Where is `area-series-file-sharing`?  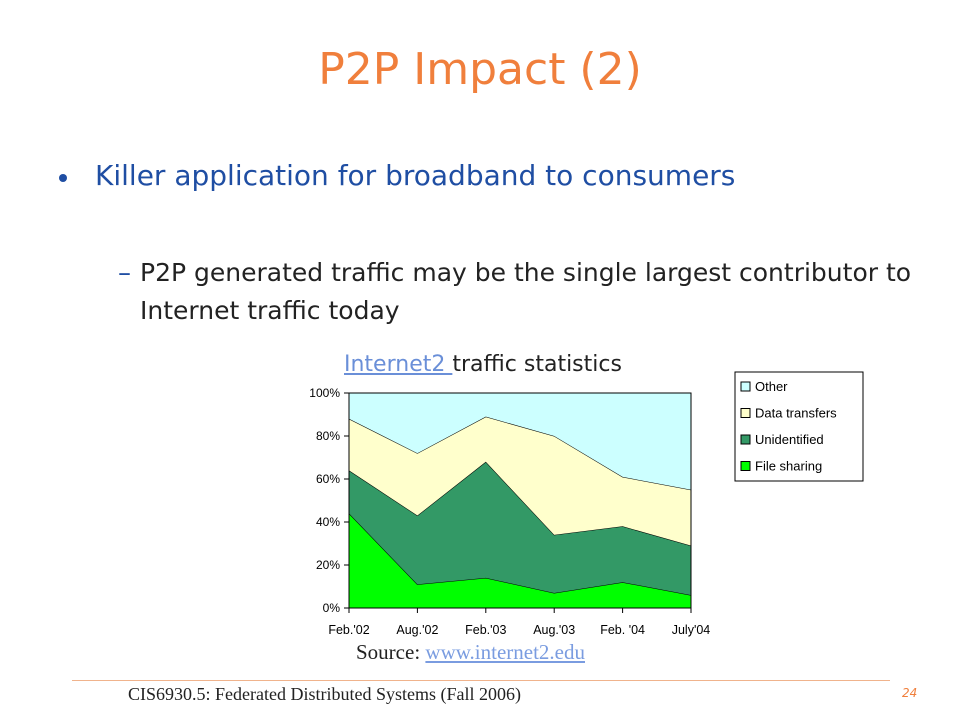
area-series-file-sharing is located at coordinates (520, 560).